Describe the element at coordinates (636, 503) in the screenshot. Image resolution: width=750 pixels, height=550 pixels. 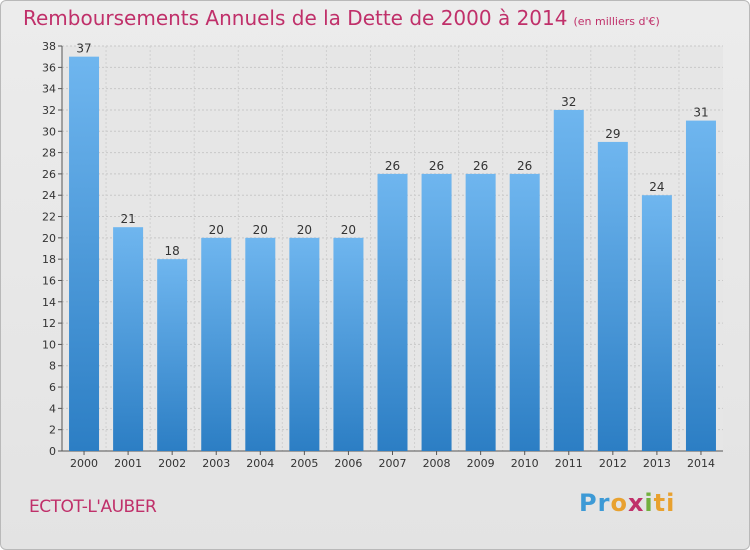
I see `logo-part: x` at that location.